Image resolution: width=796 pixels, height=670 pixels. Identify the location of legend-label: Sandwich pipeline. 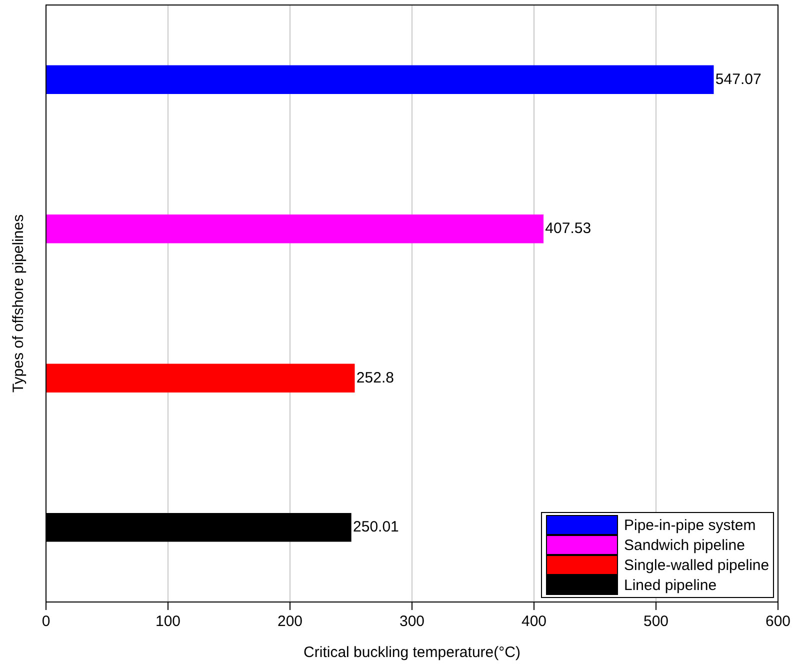
(684, 545).